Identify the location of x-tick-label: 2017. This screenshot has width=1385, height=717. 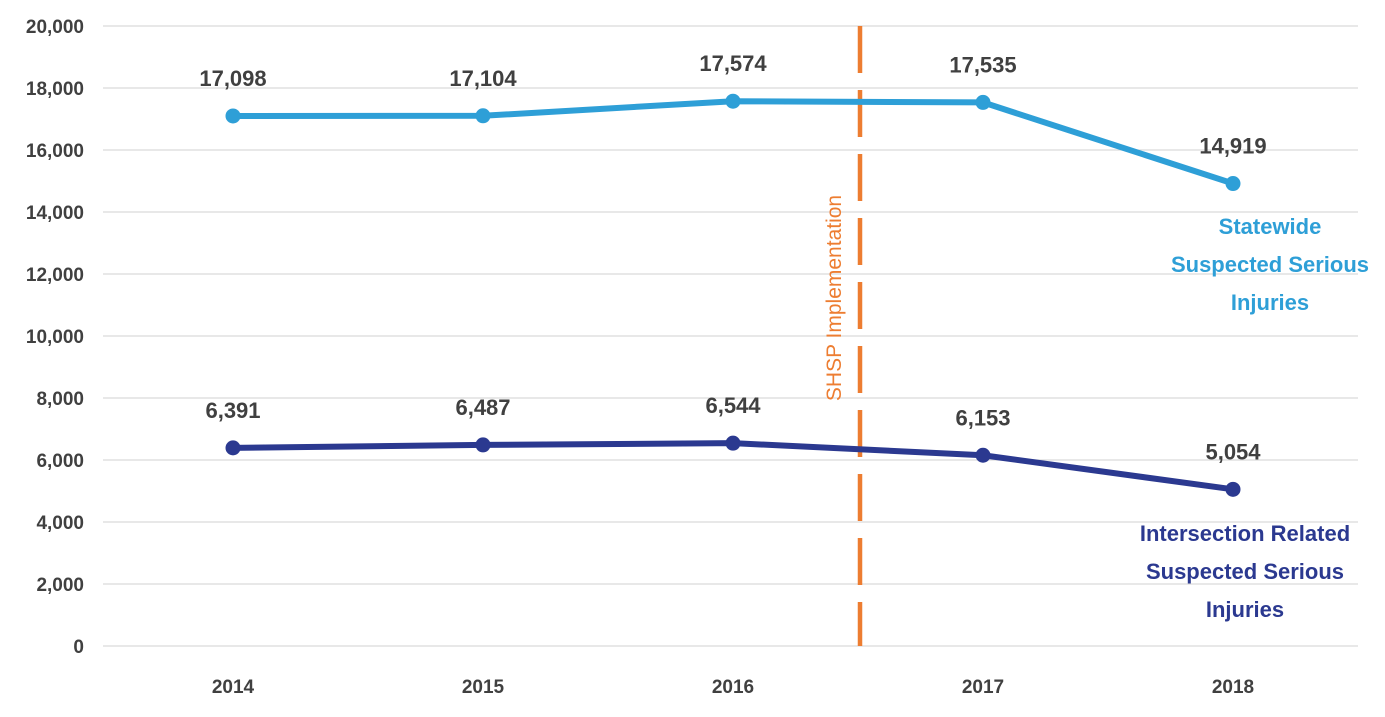
(983, 687).